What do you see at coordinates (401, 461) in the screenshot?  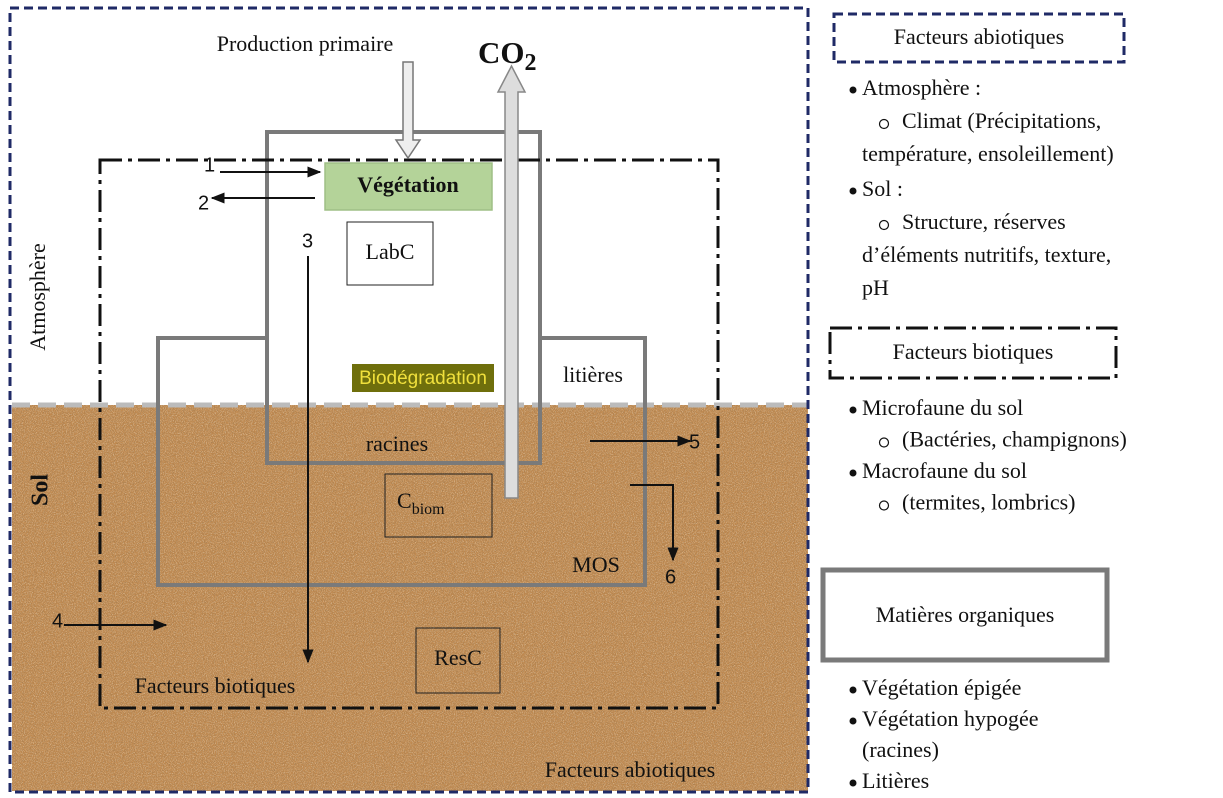 I see `mos-box` at bounding box center [401, 461].